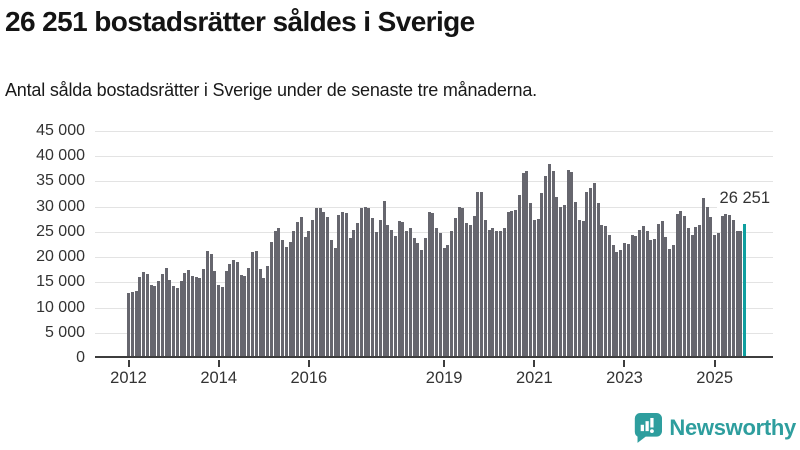 The width and height of the screenshot is (800, 450). What do you see at coordinates (309, 378) in the screenshot?
I see `x-tick-label: 2016` at bounding box center [309, 378].